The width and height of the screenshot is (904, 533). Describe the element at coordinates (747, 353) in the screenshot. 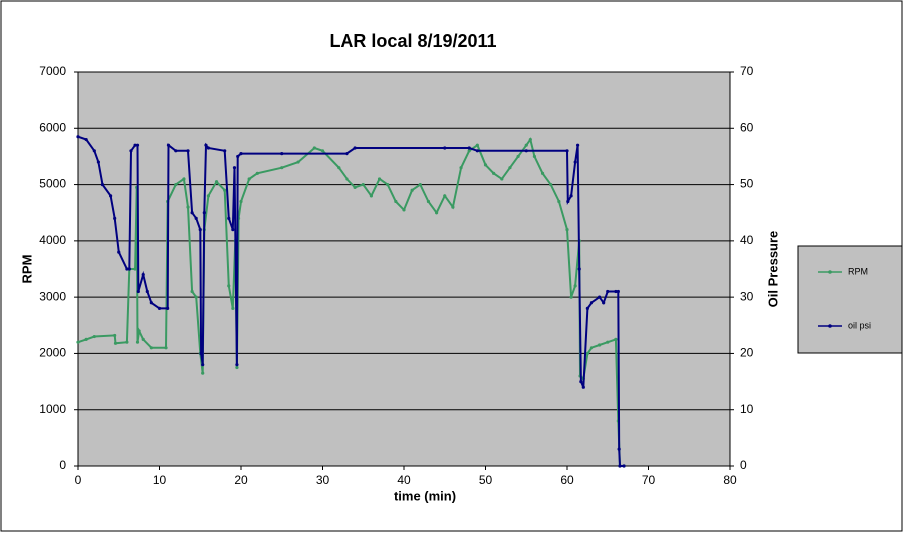

I see `y2-tick-label: 20` at that location.